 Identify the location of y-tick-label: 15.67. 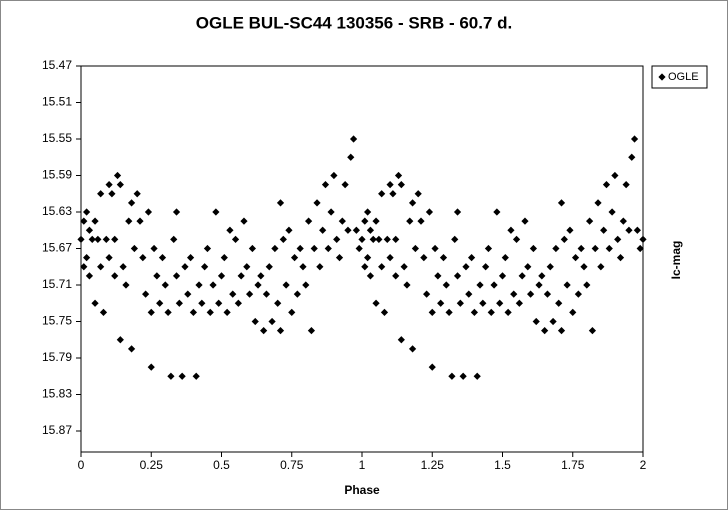
(57, 248).